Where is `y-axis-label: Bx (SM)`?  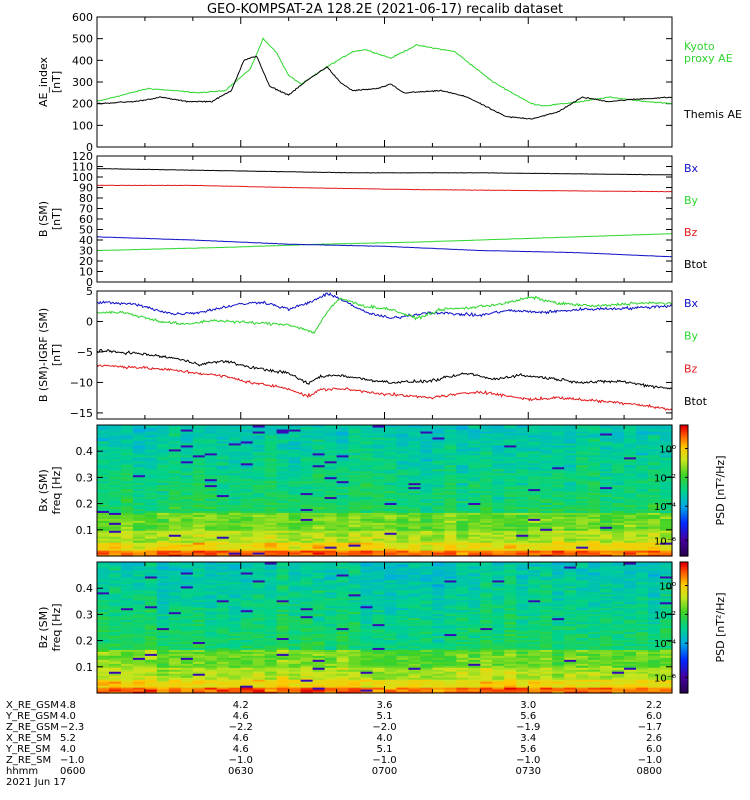
y-axis-label: Bx (SM) is located at coordinates (43, 490).